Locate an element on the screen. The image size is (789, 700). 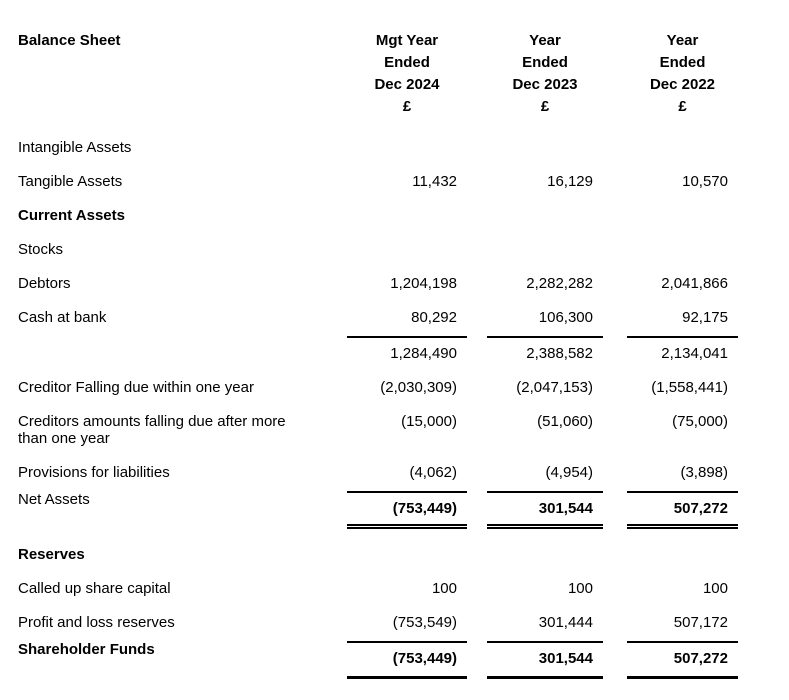
cell-value: (75,000) is located at coordinates (700, 421).